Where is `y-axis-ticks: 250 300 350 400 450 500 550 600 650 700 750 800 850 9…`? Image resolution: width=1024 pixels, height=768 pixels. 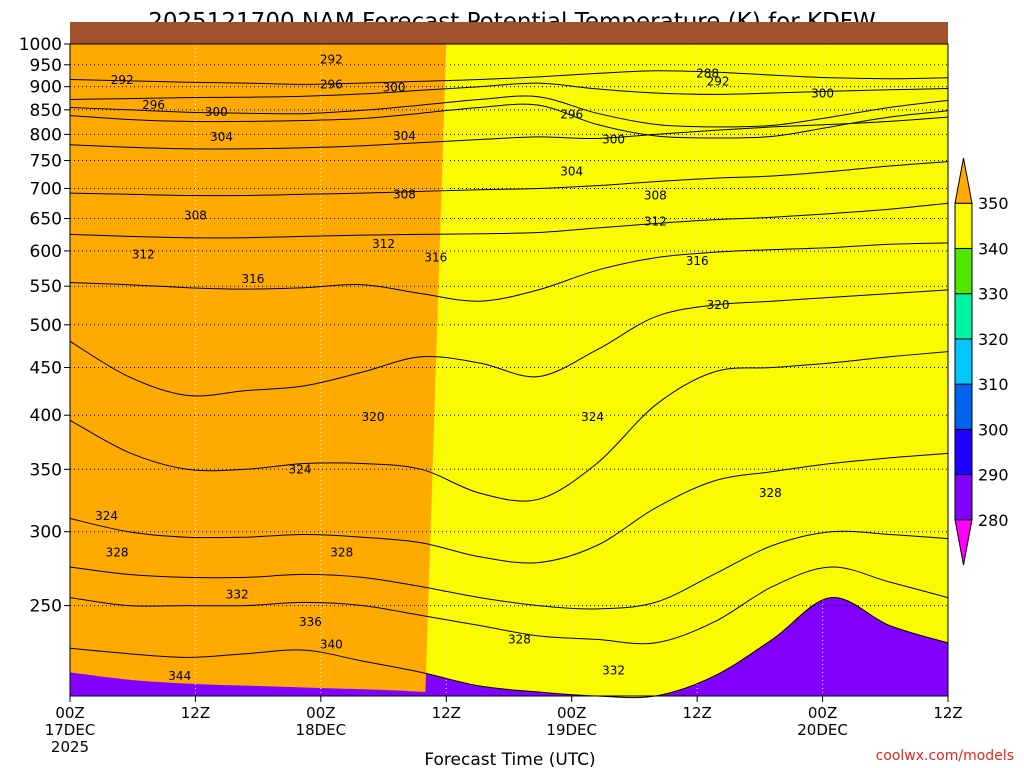
y-axis-ticks: 250 300 350 400 450 500 550 600 650 700 750 800 850 9… is located at coordinates (44, 326).